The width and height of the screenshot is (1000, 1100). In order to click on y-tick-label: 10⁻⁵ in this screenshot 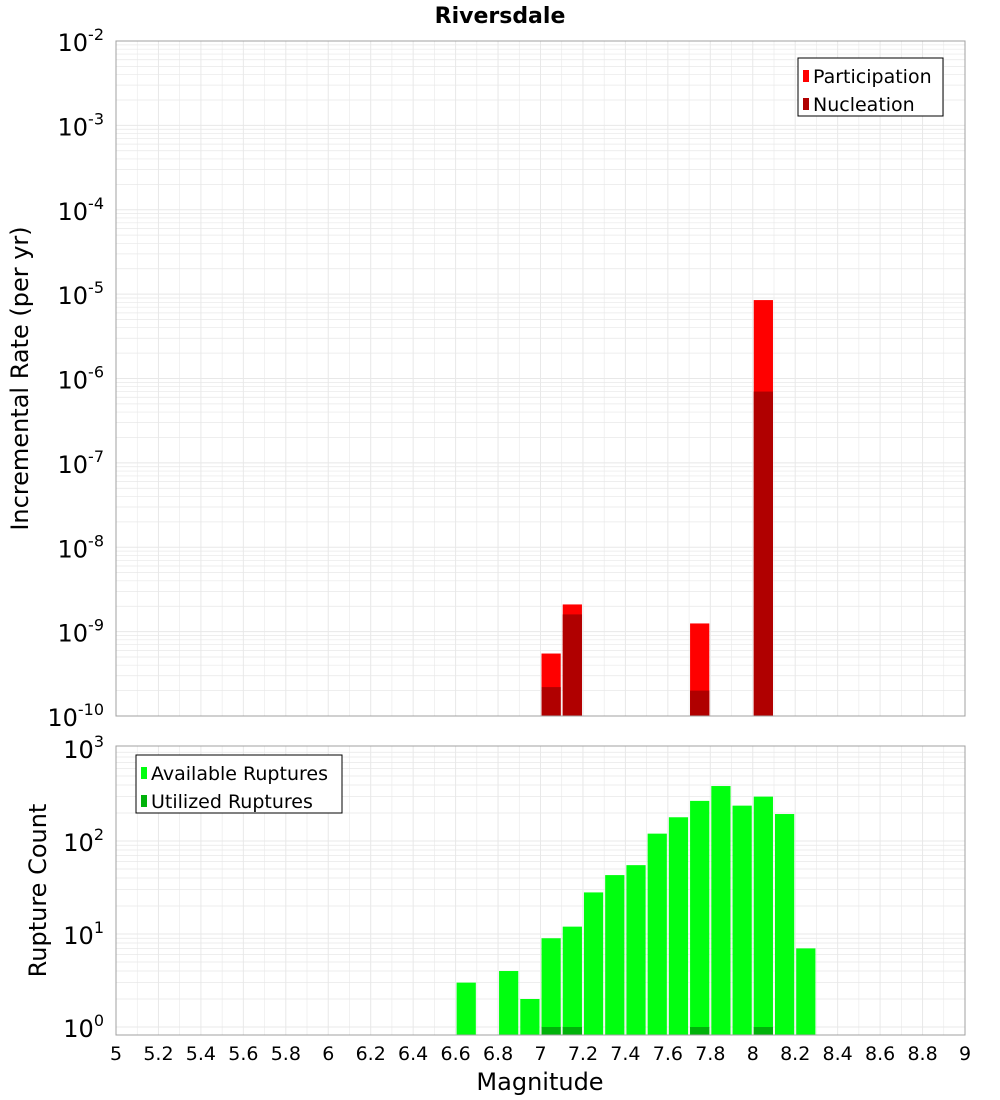, I will do `click(81, 294)`.